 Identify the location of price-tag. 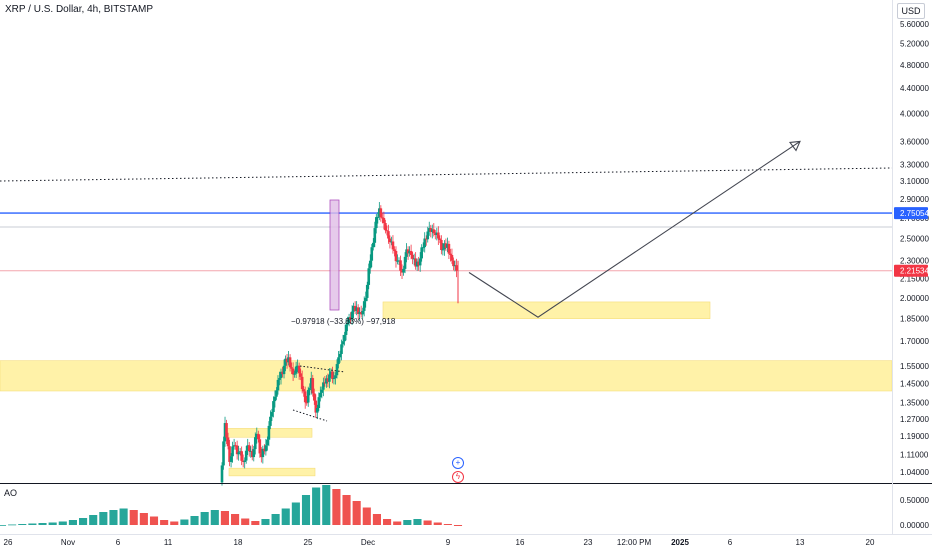
(911, 270).